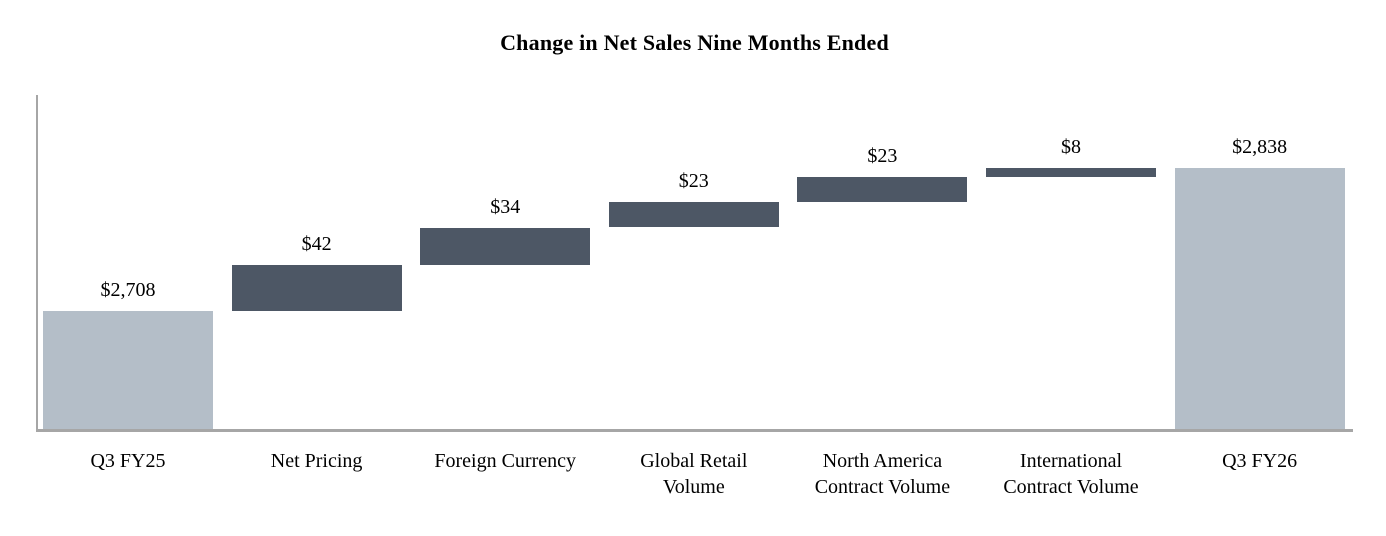 The width and height of the screenshot is (1386, 536). Describe the element at coordinates (316, 461) in the screenshot. I see `x-axis-category-label-2: Net Pricing` at that location.